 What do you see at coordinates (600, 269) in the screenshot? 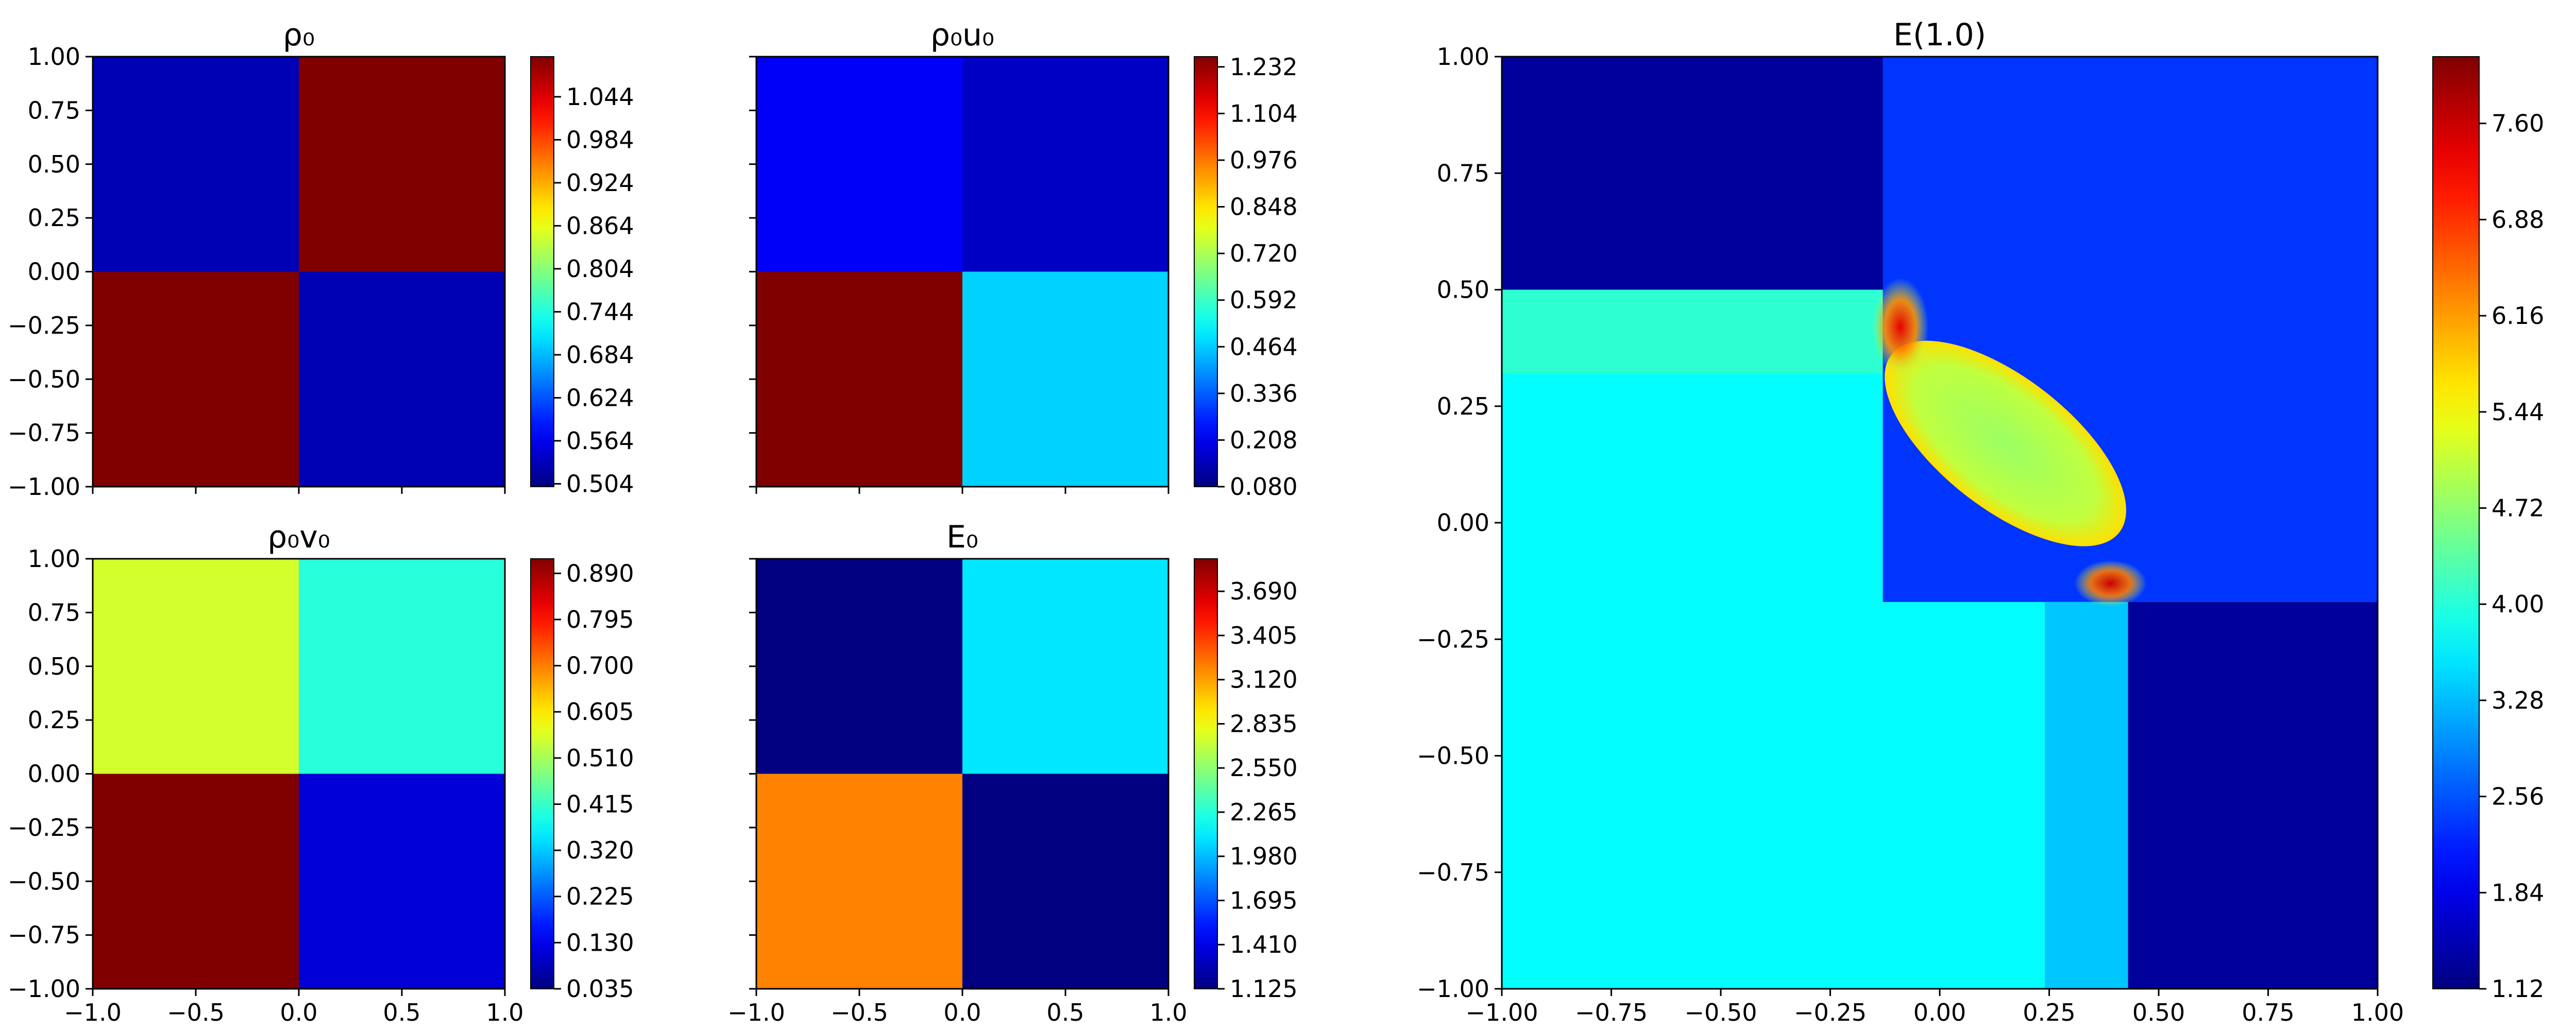
I see `colorbar-tick-label: 0.804` at bounding box center [600, 269].